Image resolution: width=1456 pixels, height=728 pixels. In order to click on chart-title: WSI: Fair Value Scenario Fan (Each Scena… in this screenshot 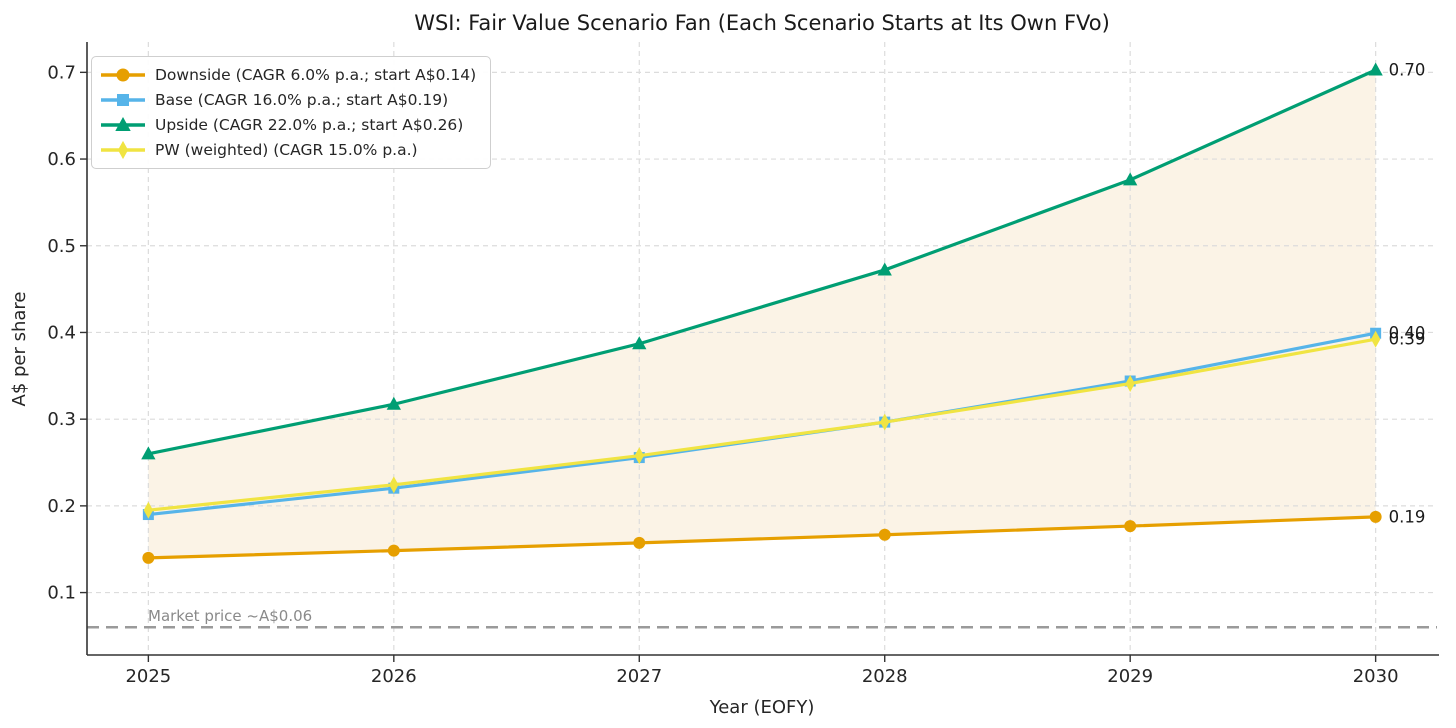, I will do `click(762, 23)`.